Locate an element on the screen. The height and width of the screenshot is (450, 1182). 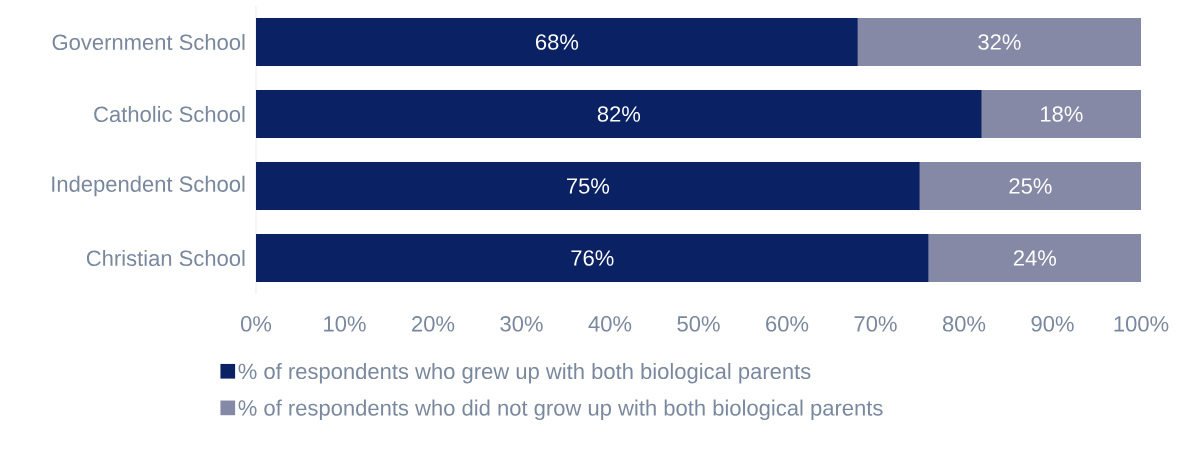
y-tick-label: Christian School is located at coordinates (165, 258).